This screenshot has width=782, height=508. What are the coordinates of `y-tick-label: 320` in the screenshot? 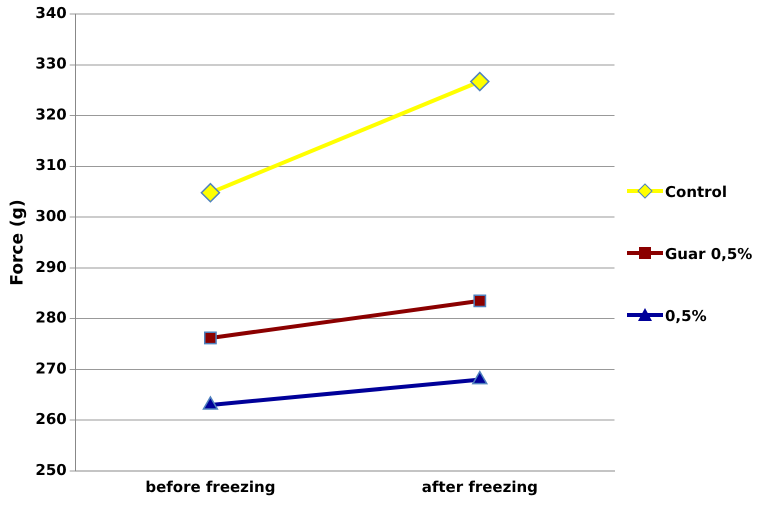 It's located at (51, 114).